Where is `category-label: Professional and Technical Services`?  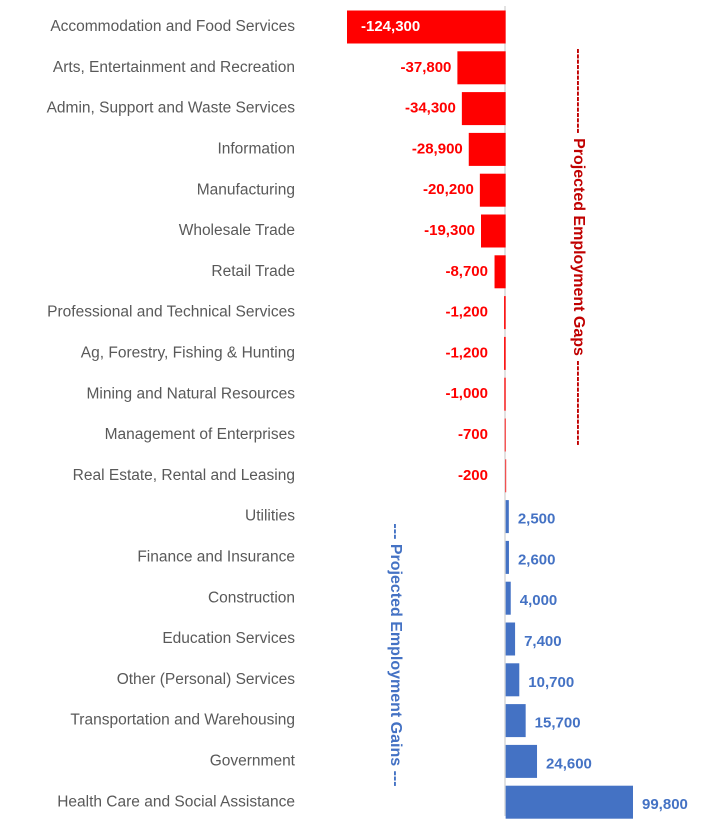 category-label: Professional and Technical Services is located at coordinates (171, 312).